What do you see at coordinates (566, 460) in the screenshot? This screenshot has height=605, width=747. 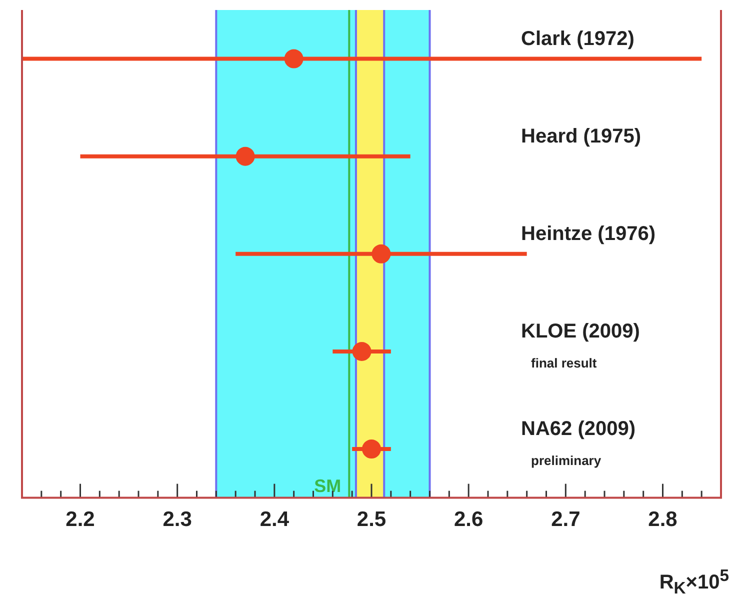 I see `annotation: preliminary` at bounding box center [566, 460].